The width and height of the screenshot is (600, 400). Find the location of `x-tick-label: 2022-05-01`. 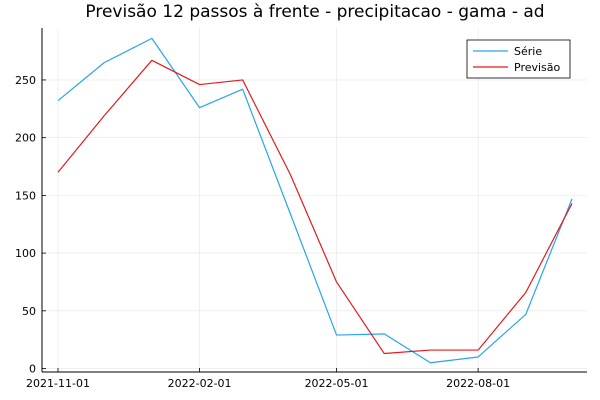

x-tick-label: 2022-05-01 is located at coordinates (337, 383).